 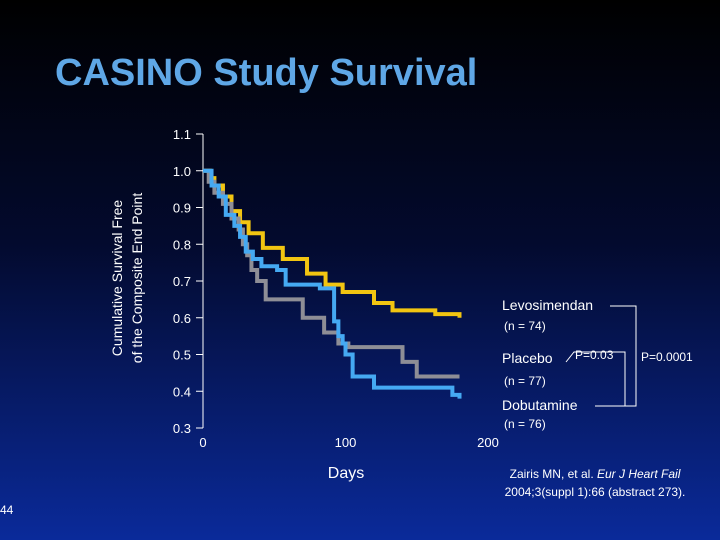 I want to click on legend-dobutamine-name: Dobutamine, so click(x=540, y=405).